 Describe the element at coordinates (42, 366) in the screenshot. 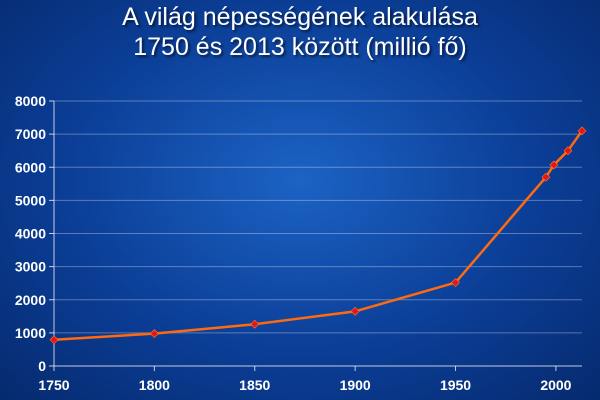

I see `y-tick-label: 0` at that location.